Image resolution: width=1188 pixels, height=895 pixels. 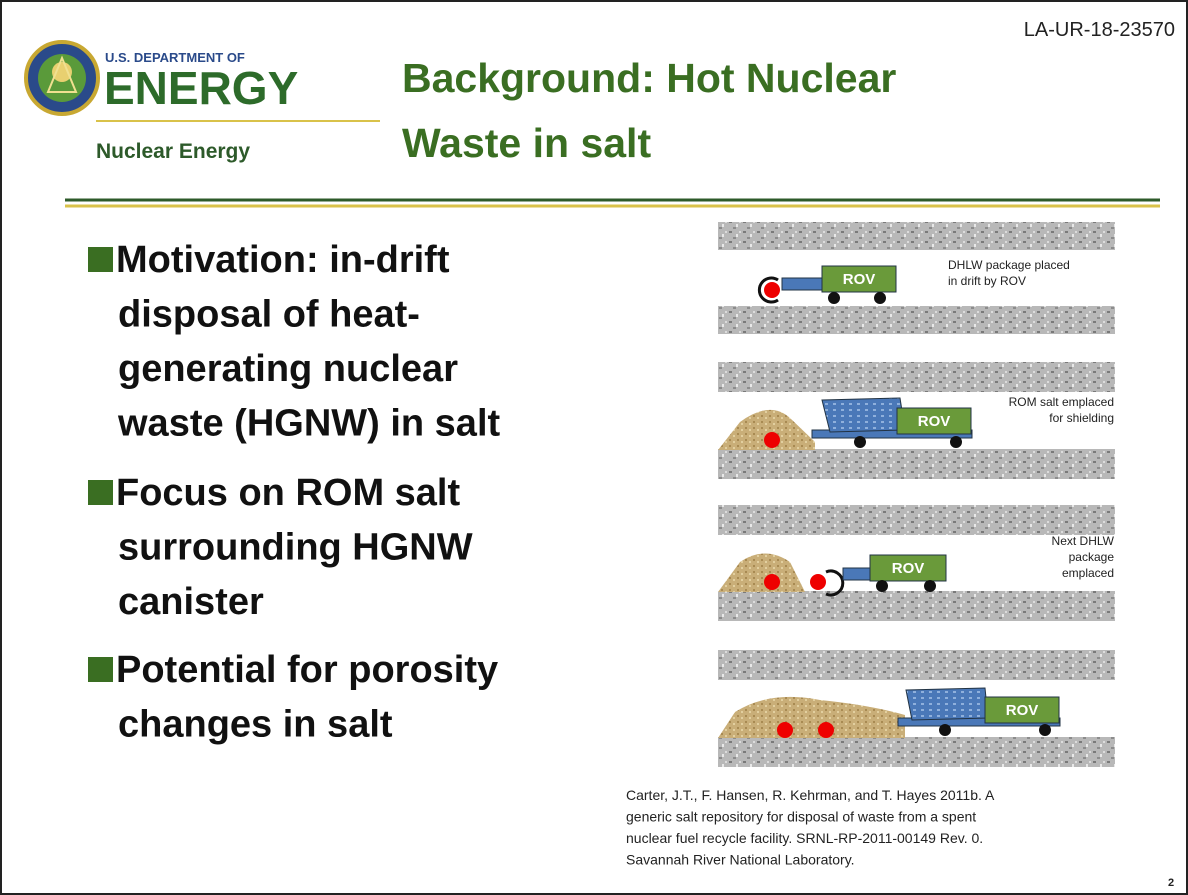 What do you see at coordinates (62, 78) in the screenshot?
I see `doe-logo` at bounding box center [62, 78].